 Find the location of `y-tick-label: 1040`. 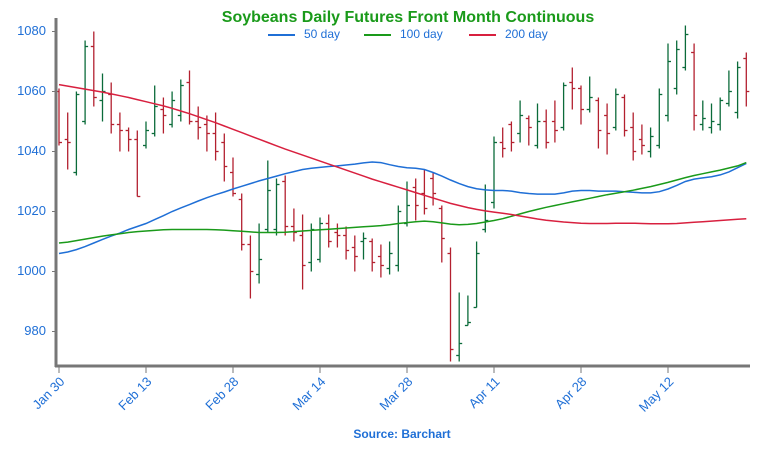

y-tick-label: 1040 is located at coordinates (31, 150).